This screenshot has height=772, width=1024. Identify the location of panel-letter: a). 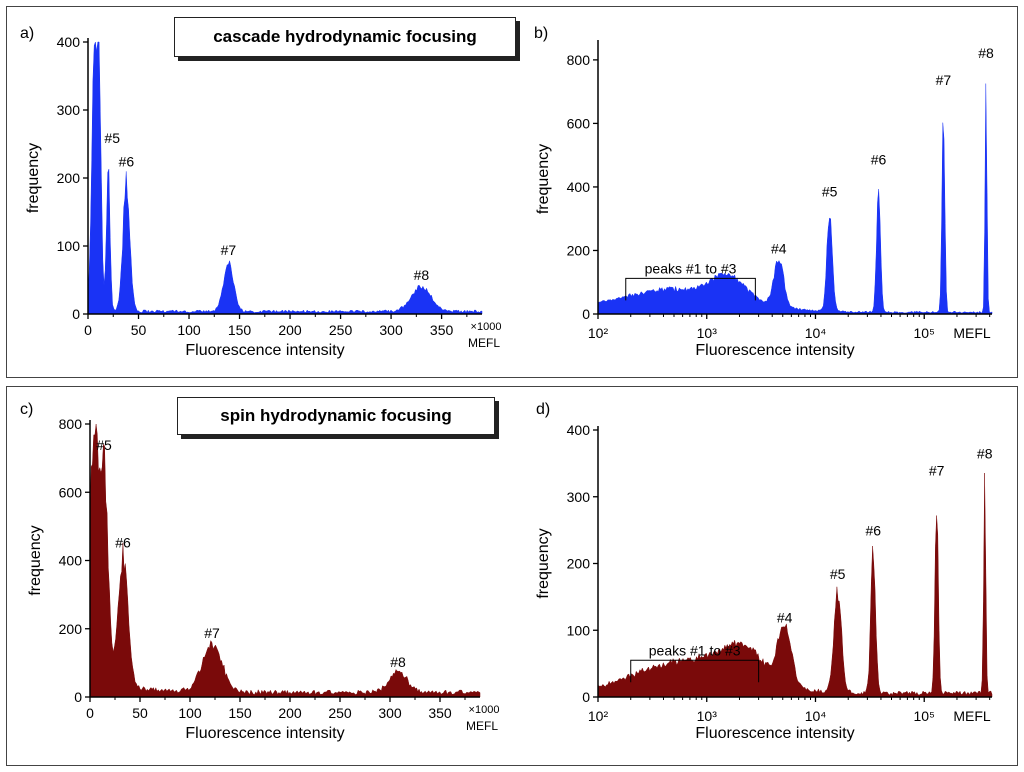
(27, 33).